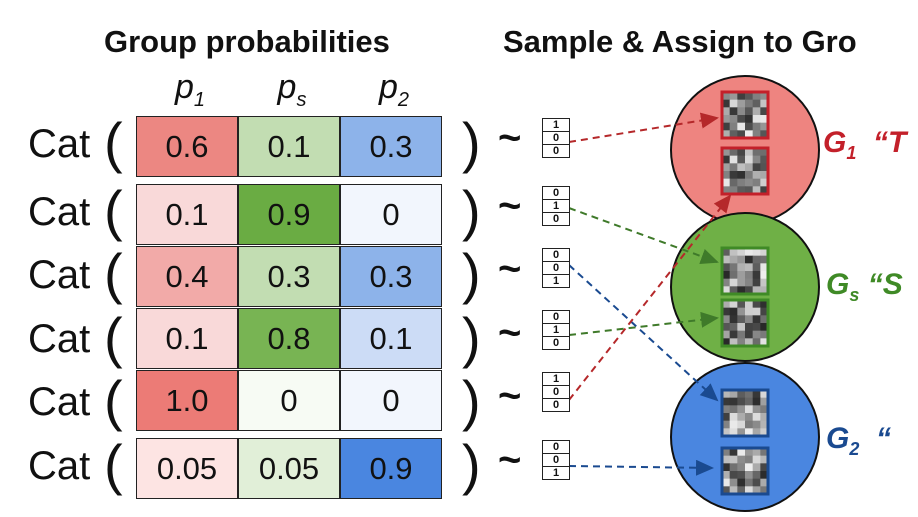 The image size is (918, 517). Describe the element at coordinates (187, 400) in the screenshot. I see `probability-cell: 1.0` at that location.